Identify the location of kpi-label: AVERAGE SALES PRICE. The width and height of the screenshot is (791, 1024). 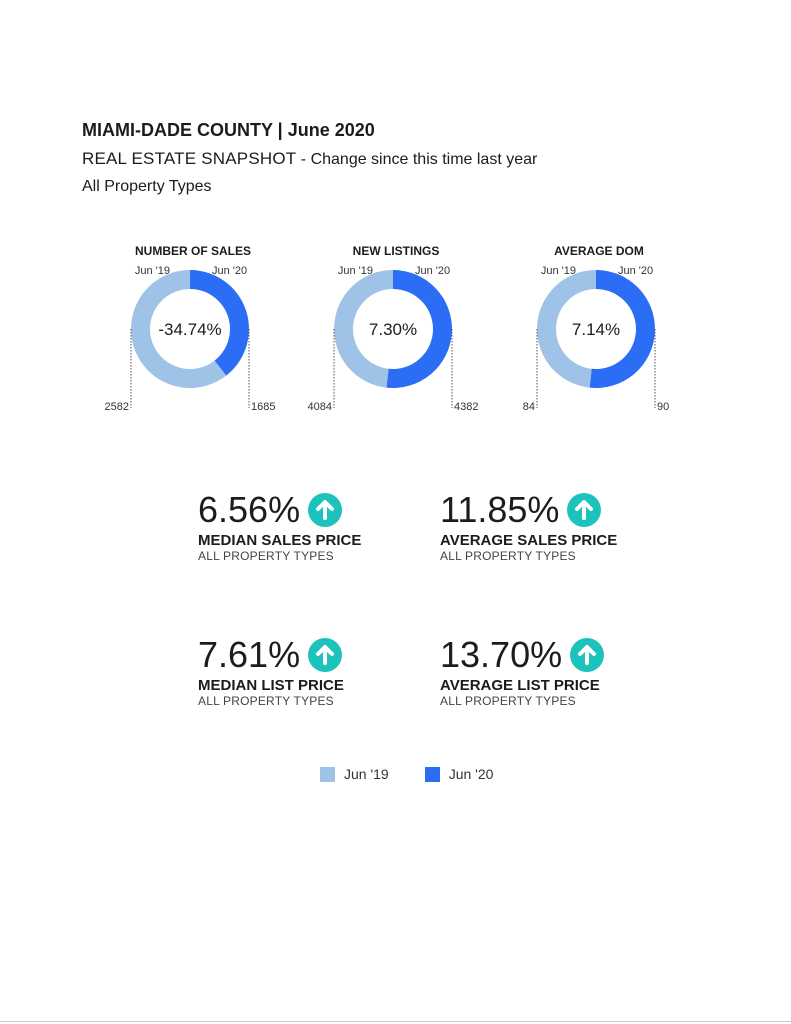
(529, 540).